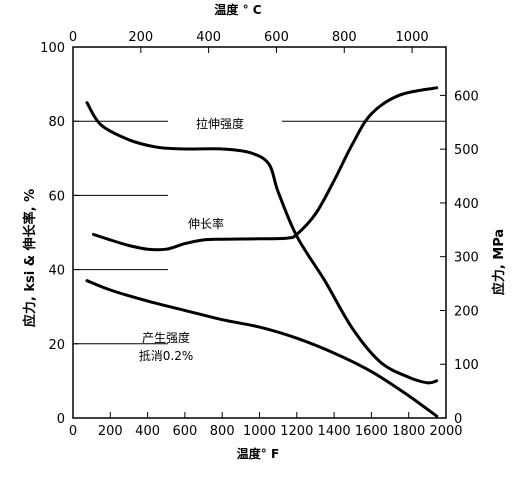 Image resolution: width=532 pixels, height=479 pixels. I want to click on yleft-tick-40: 40, so click(56, 271).